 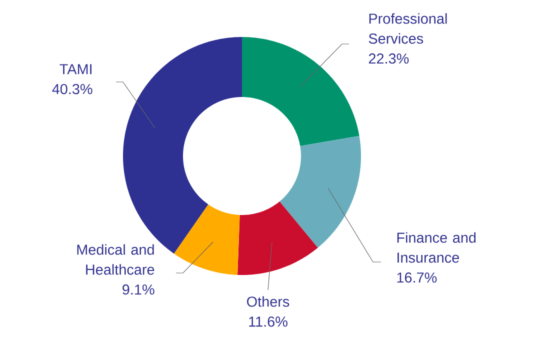 I want to click on slice-label: Finance and Insurance, so click(x=436, y=247).